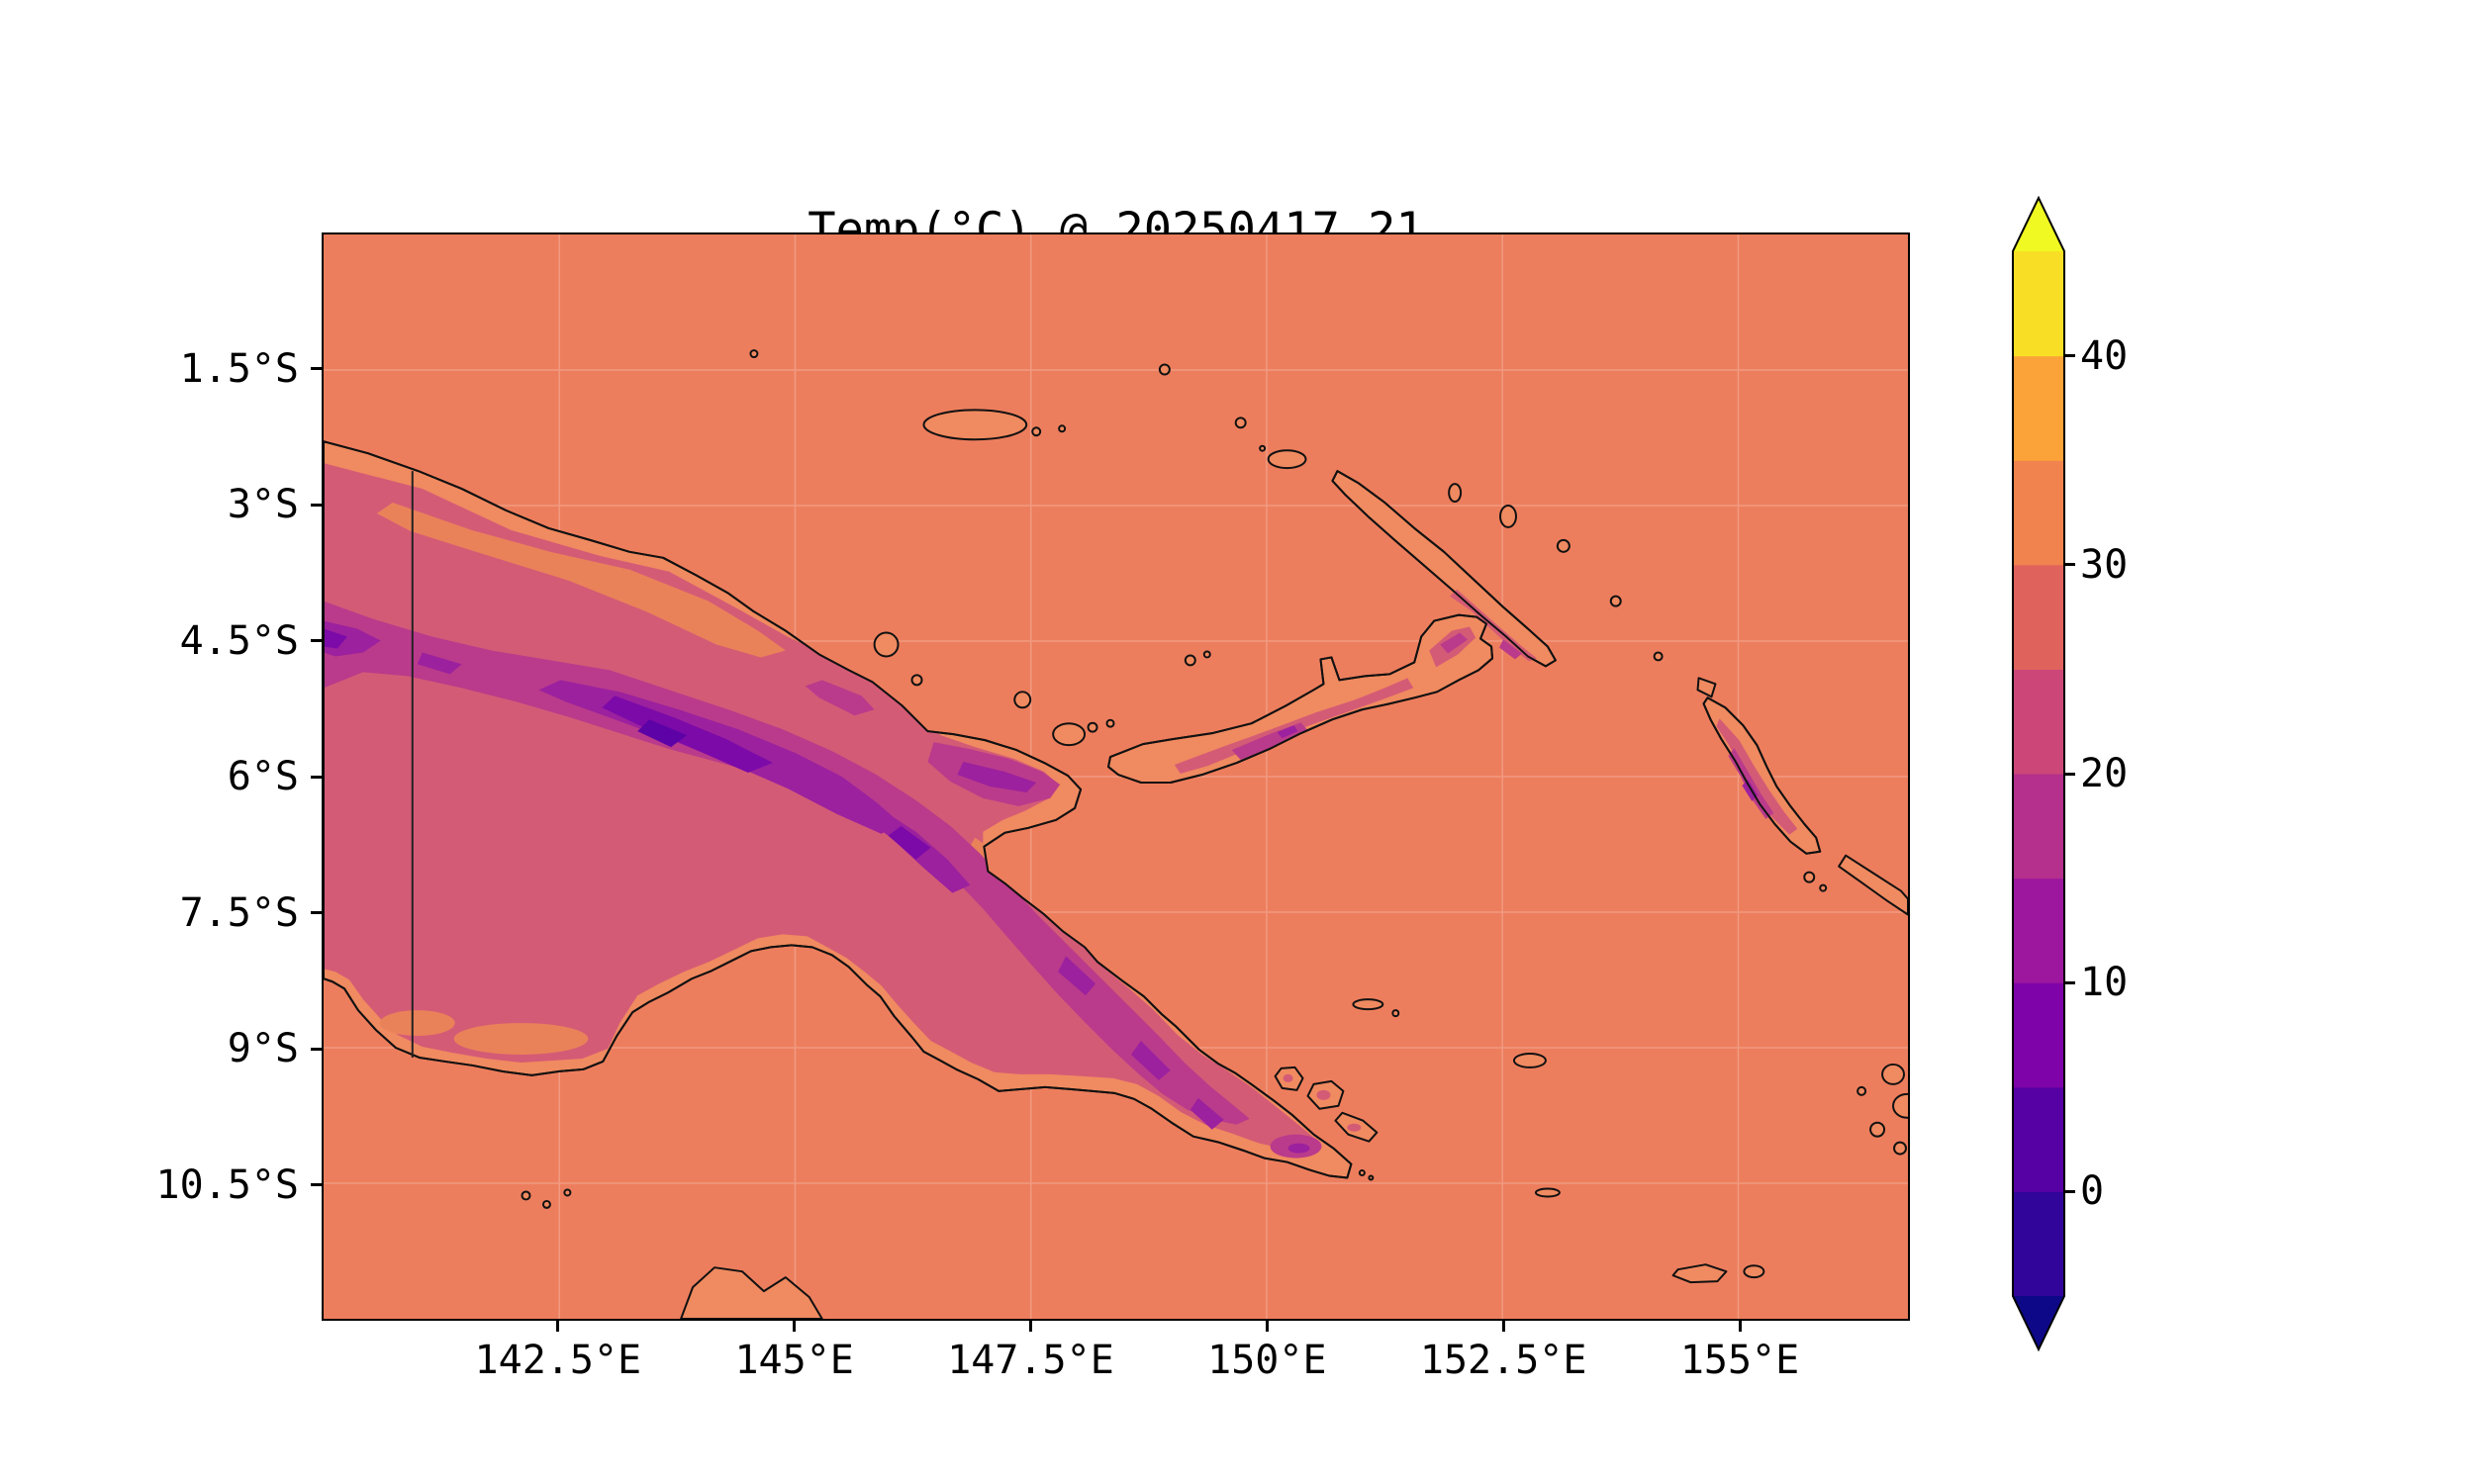 The height and width of the screenshot is (1484, 2474). I want to click on y-tick-label: 10.5°S, so click(228, 1184).